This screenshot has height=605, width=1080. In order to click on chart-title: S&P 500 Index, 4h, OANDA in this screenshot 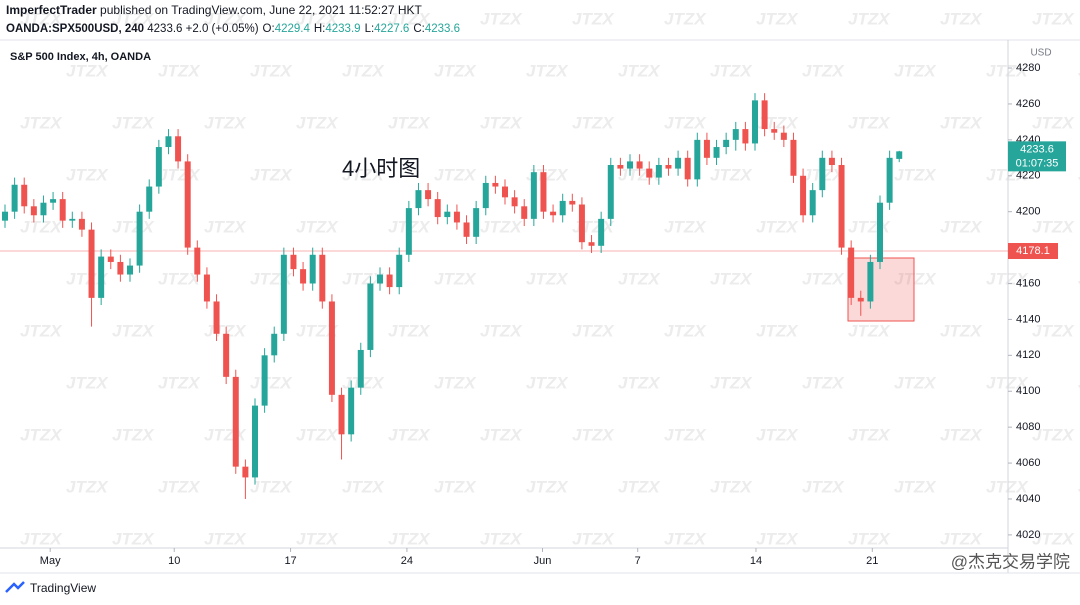, I will do `click(80, 57)`.